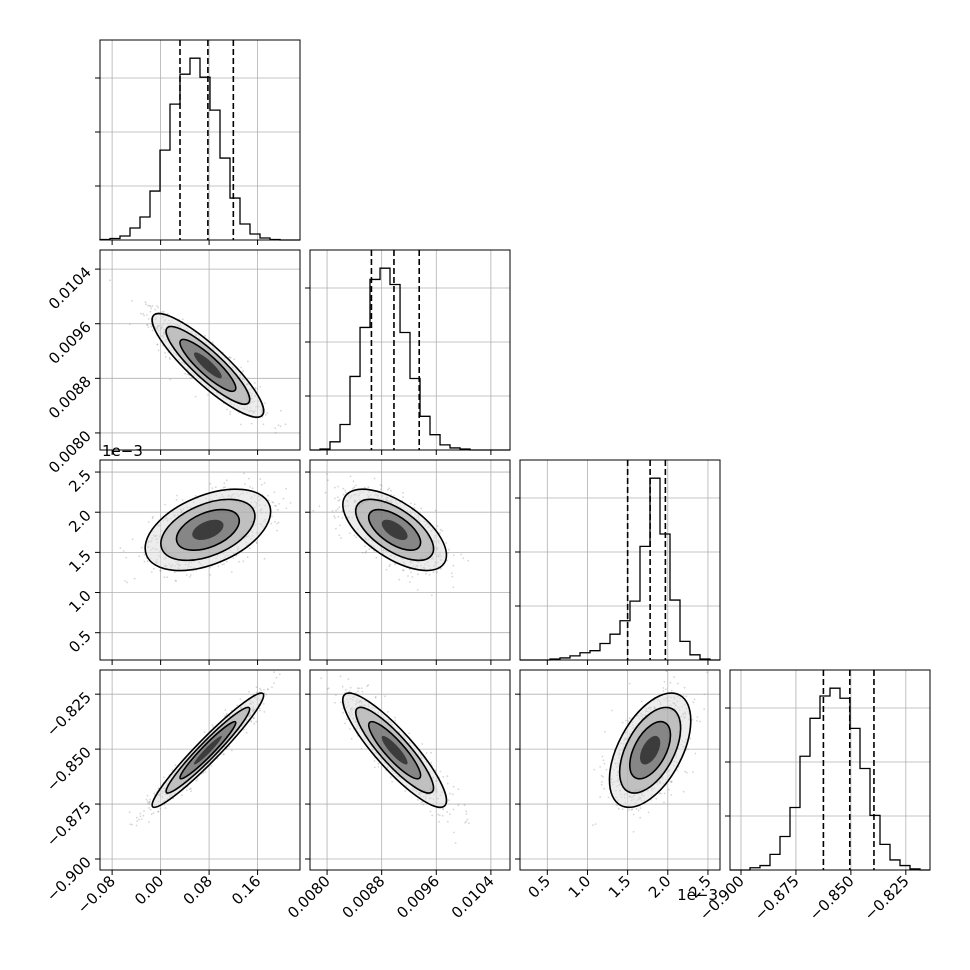 This screenshot has height=970, width=970. Describe the element at coordinates (80, 561) in the screenshot. I see `y-tick-label: 1.5` at that location.